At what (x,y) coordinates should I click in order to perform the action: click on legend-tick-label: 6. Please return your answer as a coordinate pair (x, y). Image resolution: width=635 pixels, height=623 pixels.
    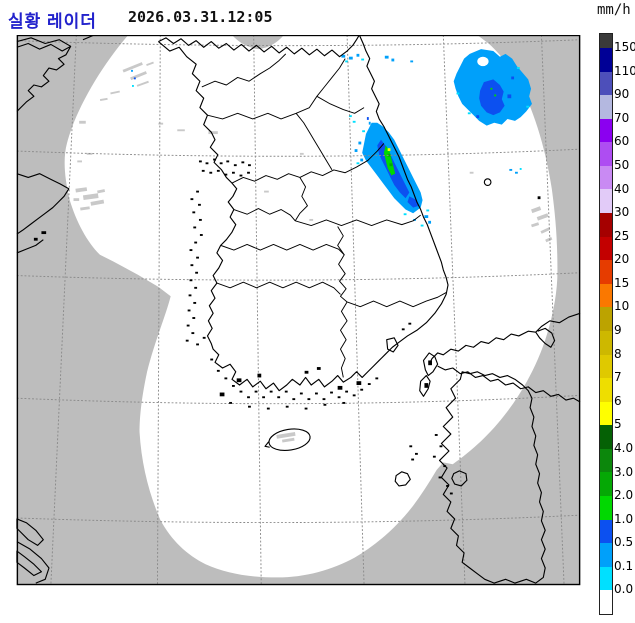
    Looking at the image, I should click on (618, 400).